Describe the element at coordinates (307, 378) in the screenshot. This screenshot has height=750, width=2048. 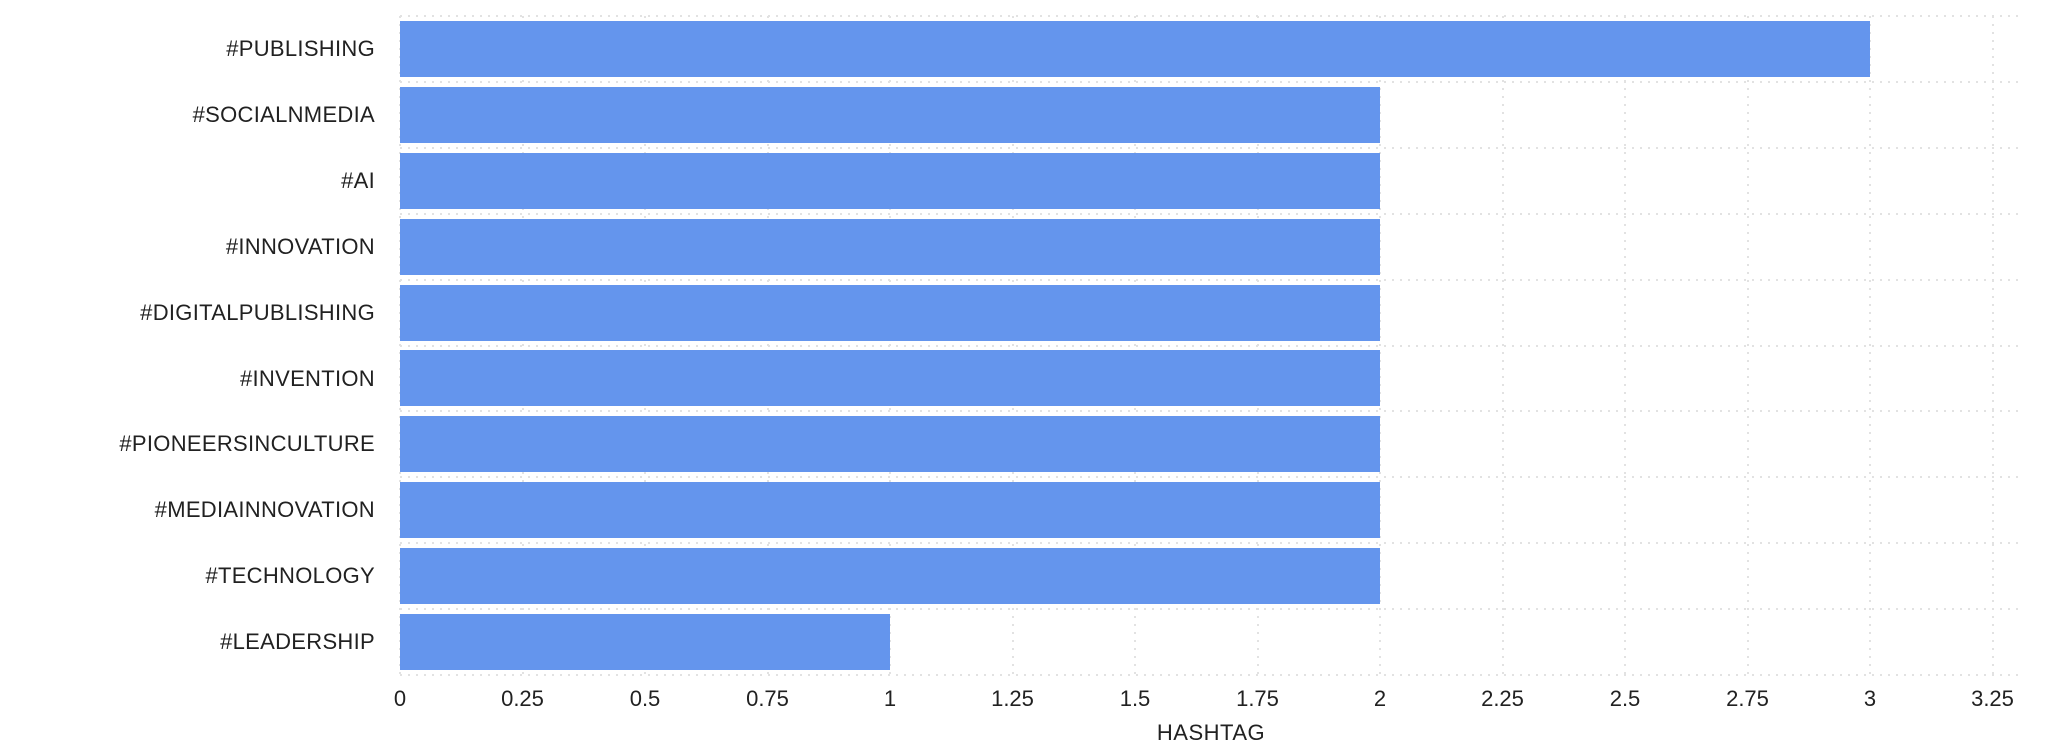
I see `y-axis-label: #INVENTION` at that location.